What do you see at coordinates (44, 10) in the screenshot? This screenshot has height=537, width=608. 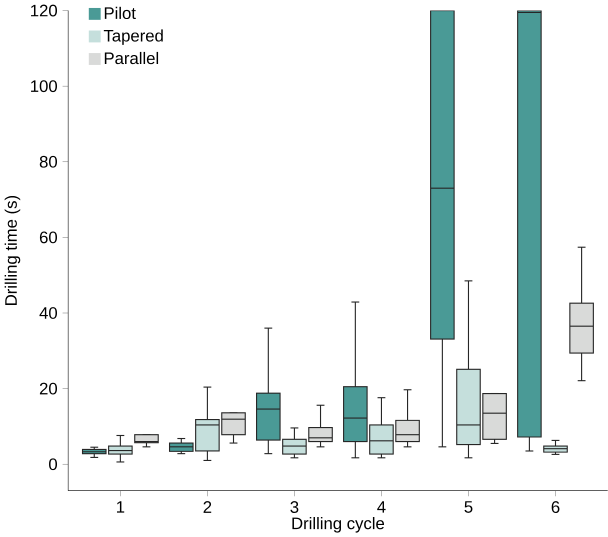 I see `y-tick-label: 120` at bounding box center [44, 10].